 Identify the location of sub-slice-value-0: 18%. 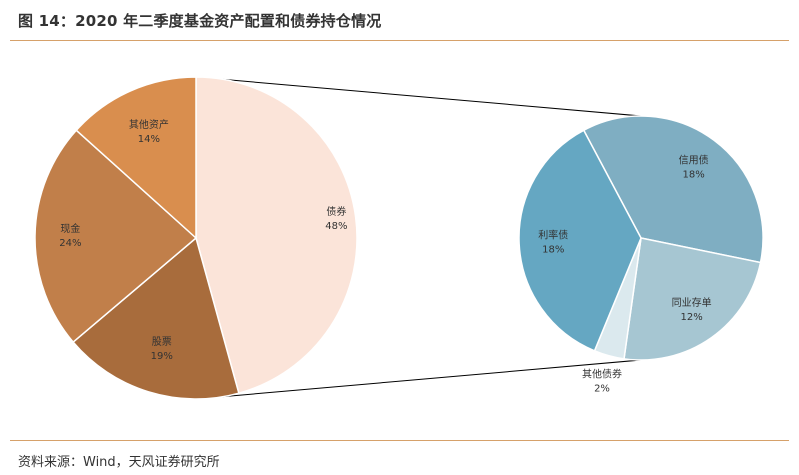
(693, 175).